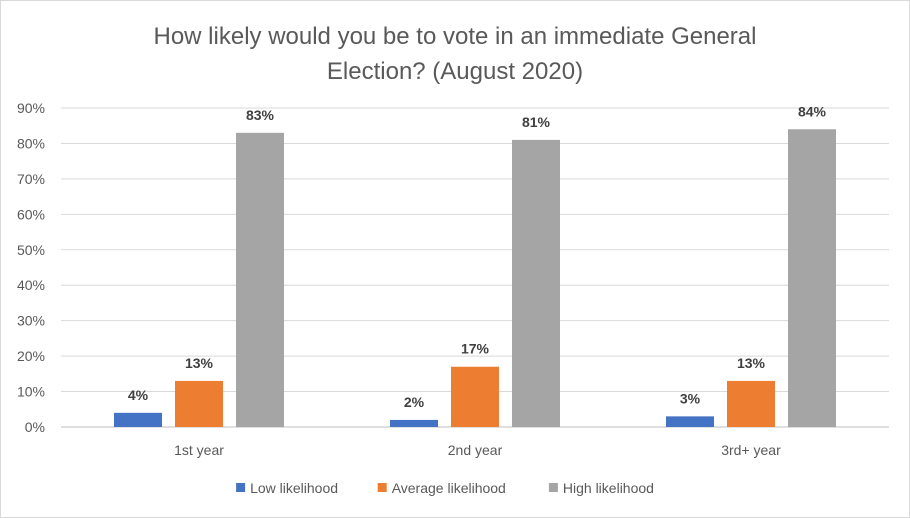 The width and height of the screenshot is (910, 518). What do you see at coordinates (31, 285) in the screenshot?
I see `y-tick-label: 40%` at bounding box center [31, 285].